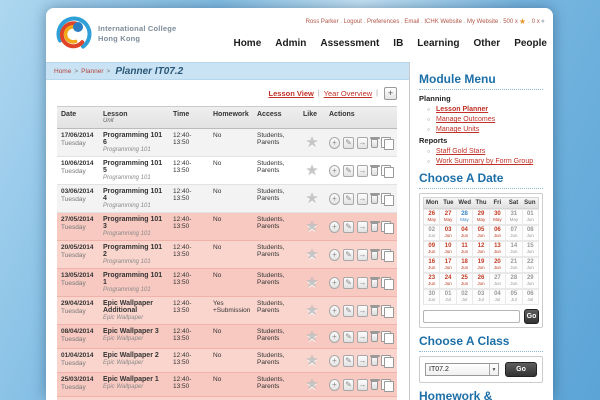  I want to click on add-lesson-button: +, so click(390, 93).